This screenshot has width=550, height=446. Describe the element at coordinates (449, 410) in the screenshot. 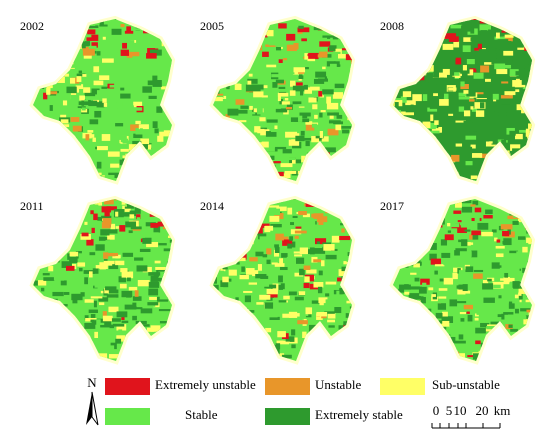

I see `scale-label: 5` at that location.